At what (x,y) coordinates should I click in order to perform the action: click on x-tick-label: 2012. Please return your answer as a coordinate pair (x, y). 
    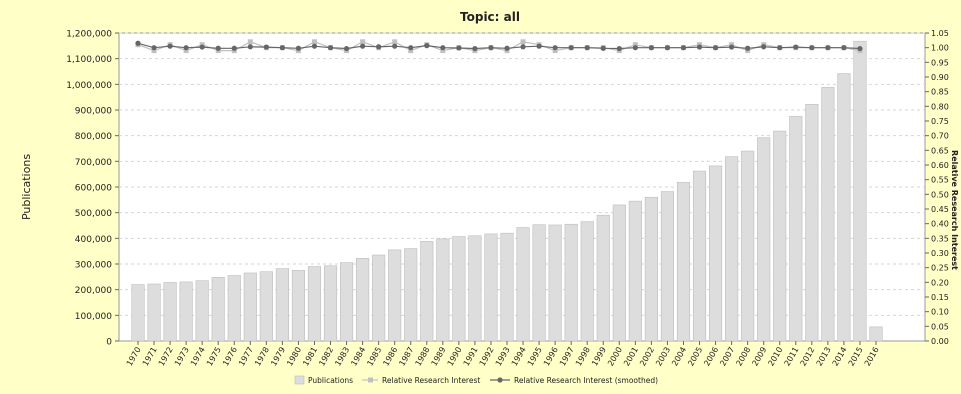
    Looking at the image, I should click on (808, 357).